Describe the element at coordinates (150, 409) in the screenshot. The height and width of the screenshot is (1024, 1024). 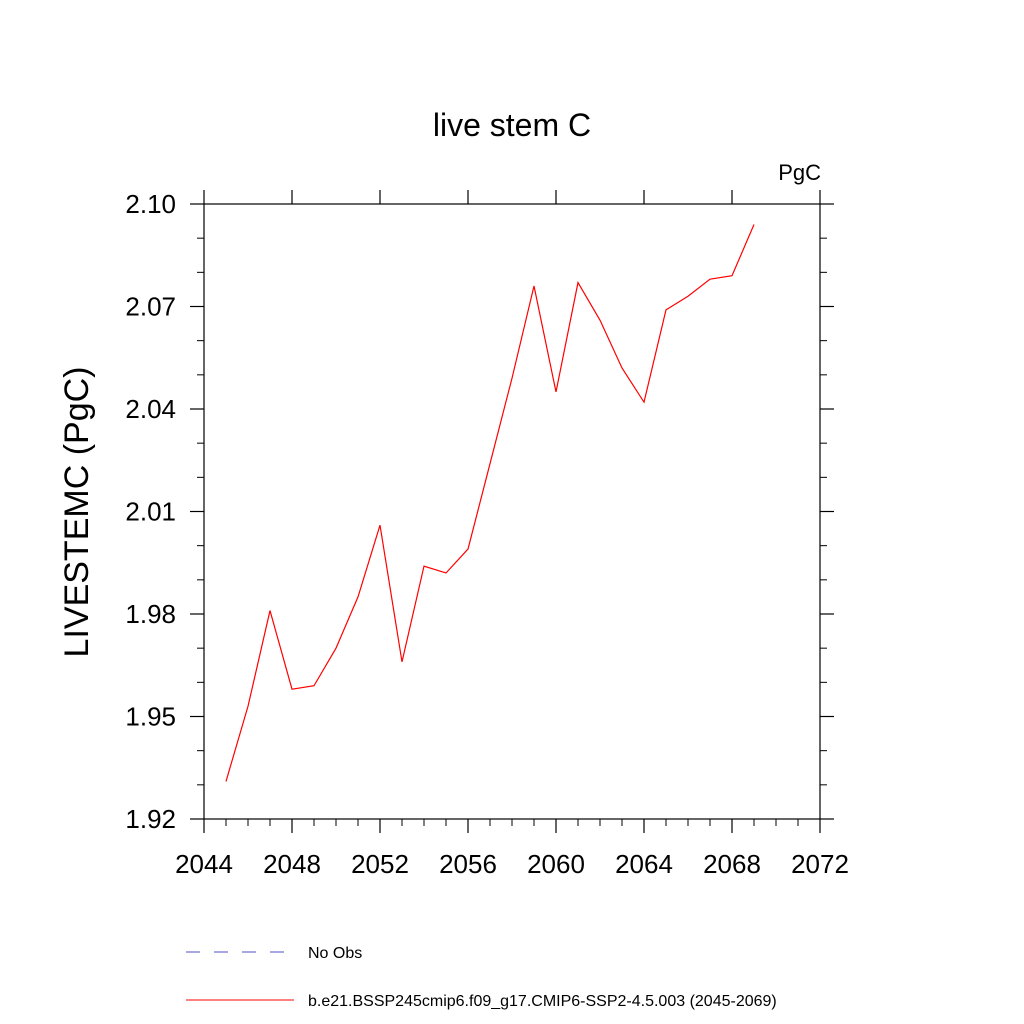
I see `y-tick-label: 2.04` at that location.